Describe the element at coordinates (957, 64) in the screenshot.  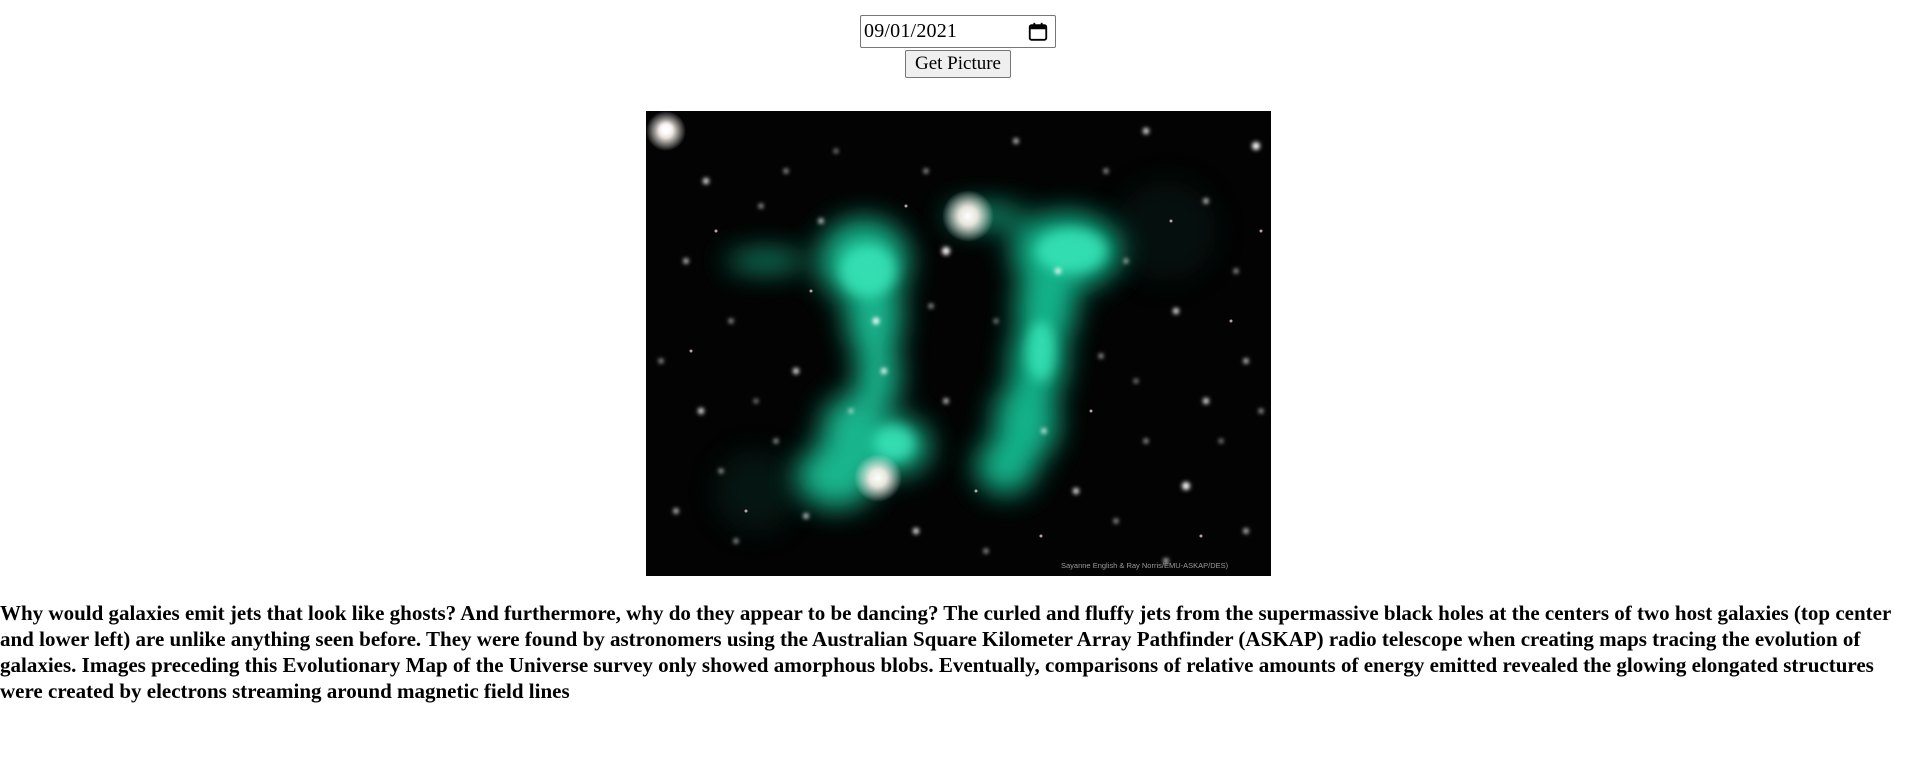
I see `get-picture-button: Get Picture` at that location.